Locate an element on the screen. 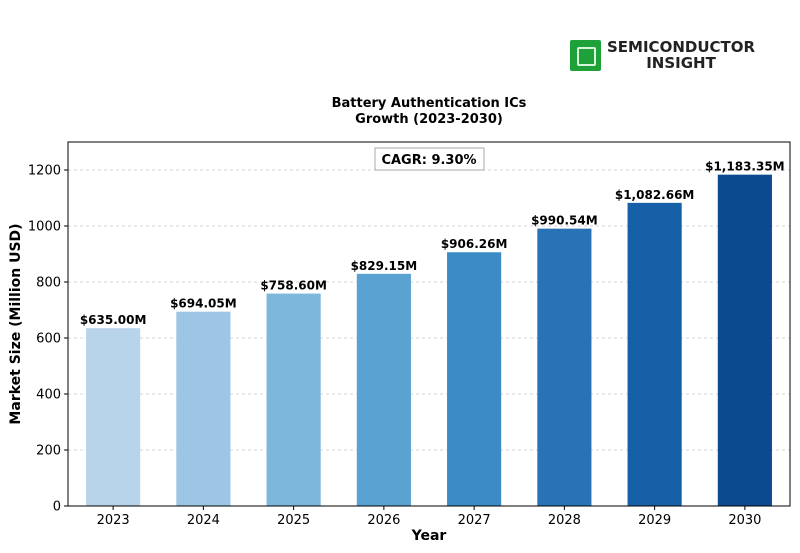  x-tick-label-2023: 2023 is located at coordinates (113, 520).